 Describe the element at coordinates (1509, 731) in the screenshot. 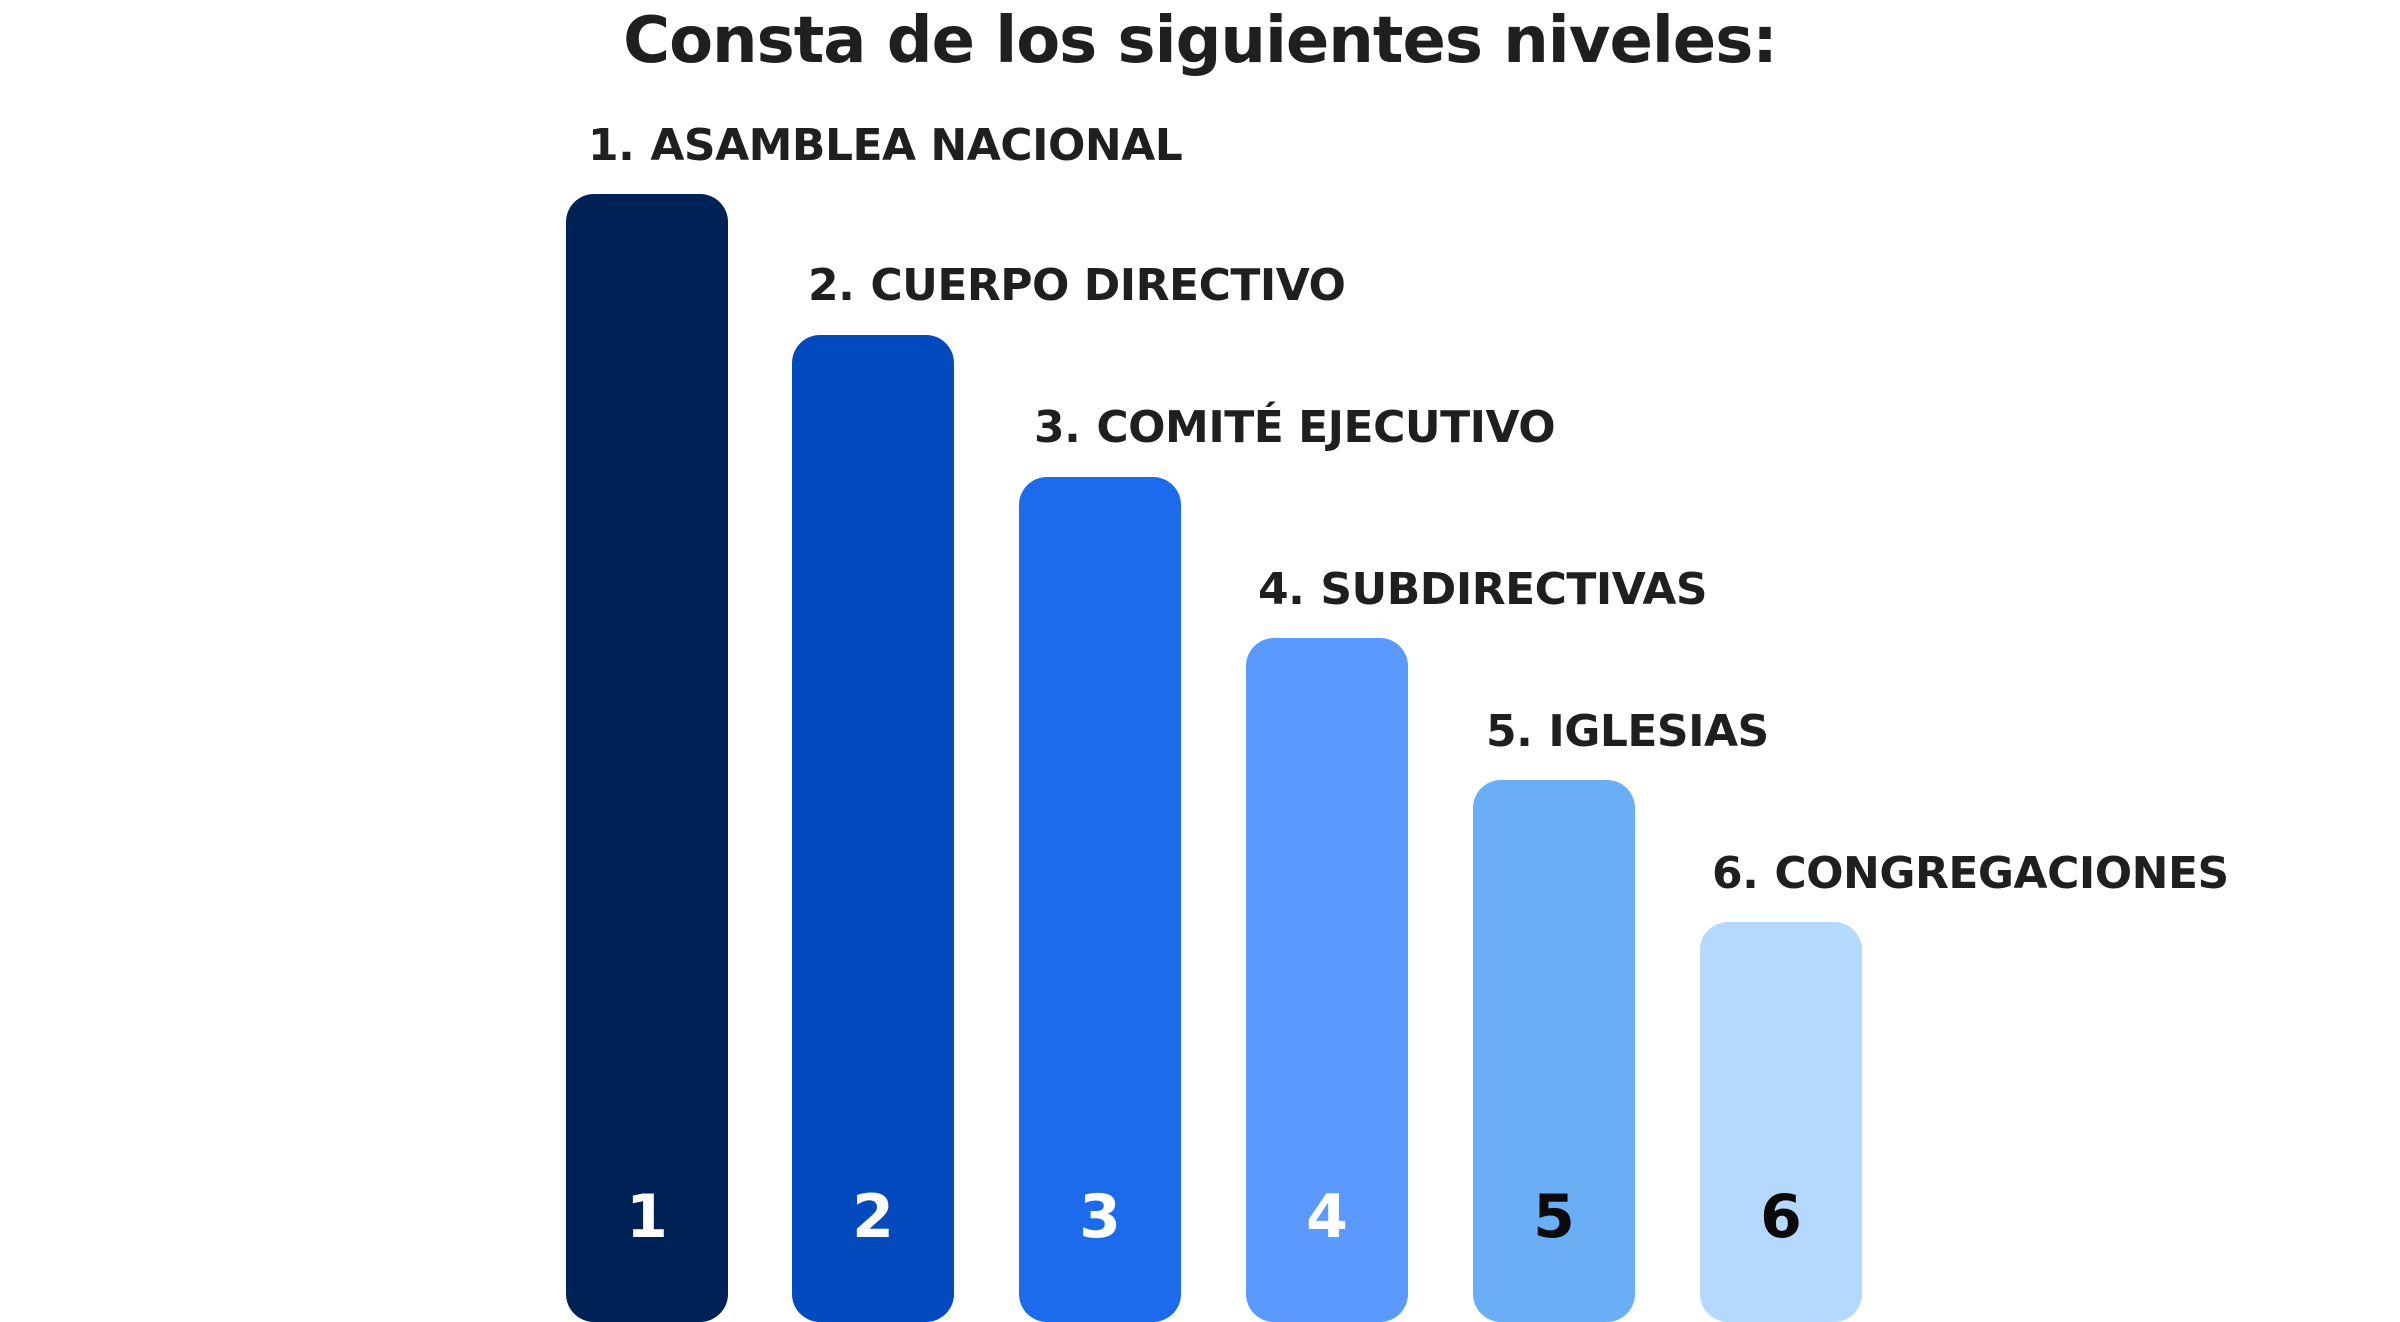

I see `level-number-label: 5.` at that location.